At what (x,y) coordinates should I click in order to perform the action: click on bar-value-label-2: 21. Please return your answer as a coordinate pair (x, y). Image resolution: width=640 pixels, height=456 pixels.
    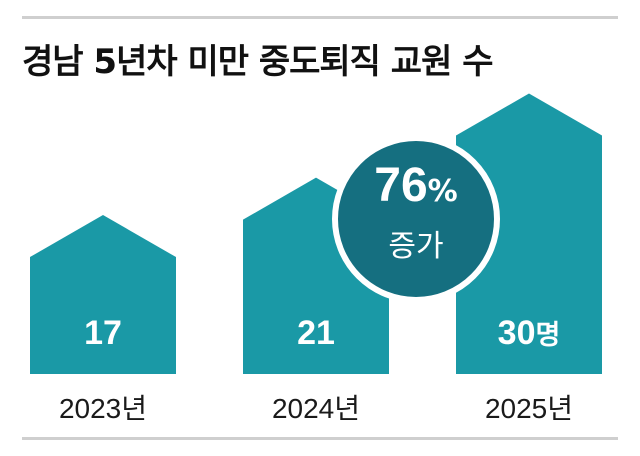
    Looking at the image, I should click on (316, 333).